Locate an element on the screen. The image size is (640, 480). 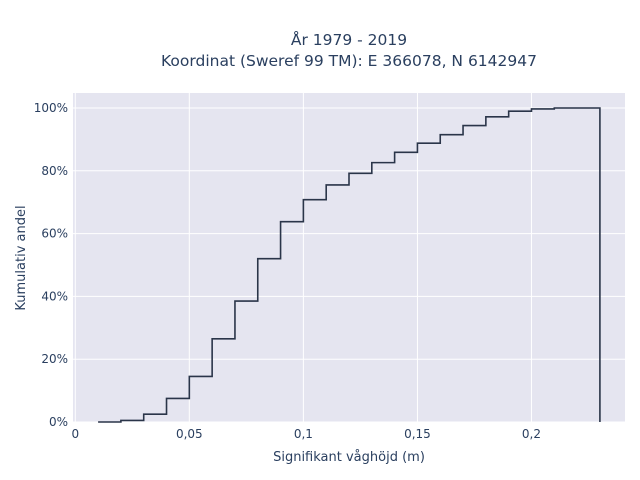
y-tick-label: 0% is located at coordinates (58, 422).